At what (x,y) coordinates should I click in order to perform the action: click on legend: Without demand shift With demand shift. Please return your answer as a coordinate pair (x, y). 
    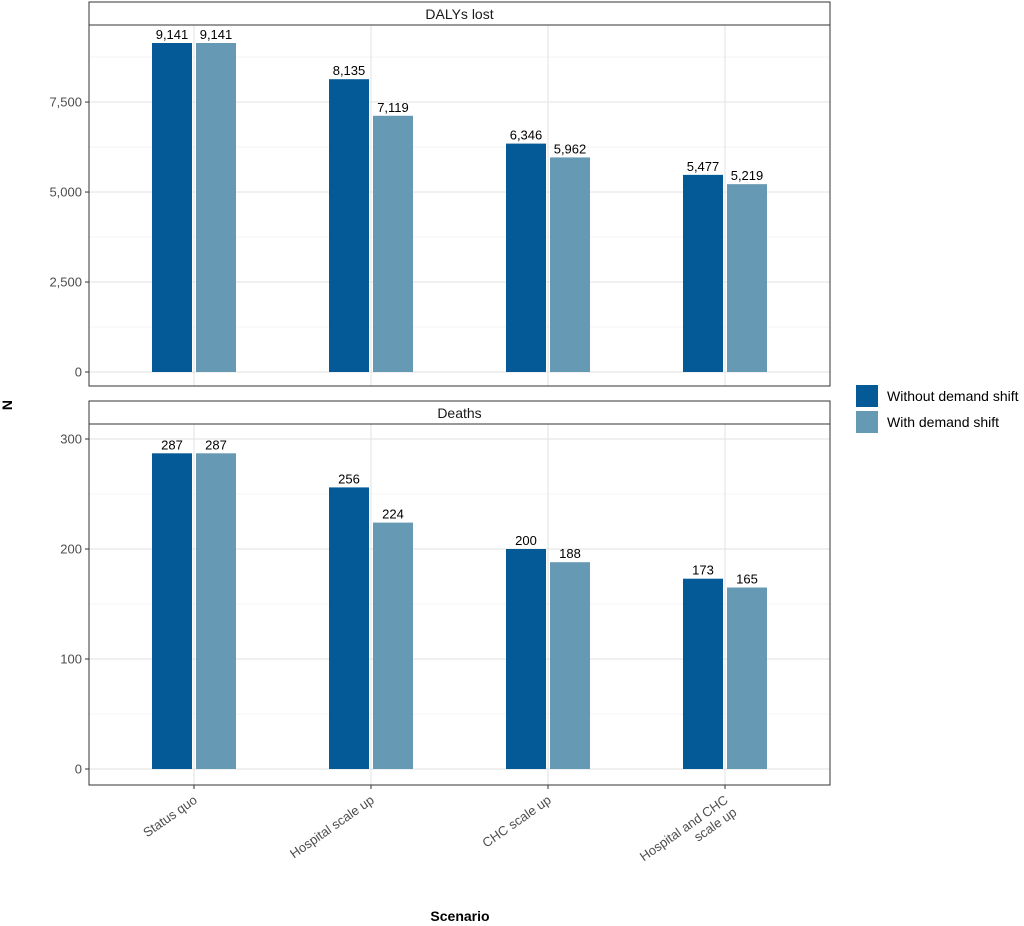
    Looking at the image, I should click on (937, 409).